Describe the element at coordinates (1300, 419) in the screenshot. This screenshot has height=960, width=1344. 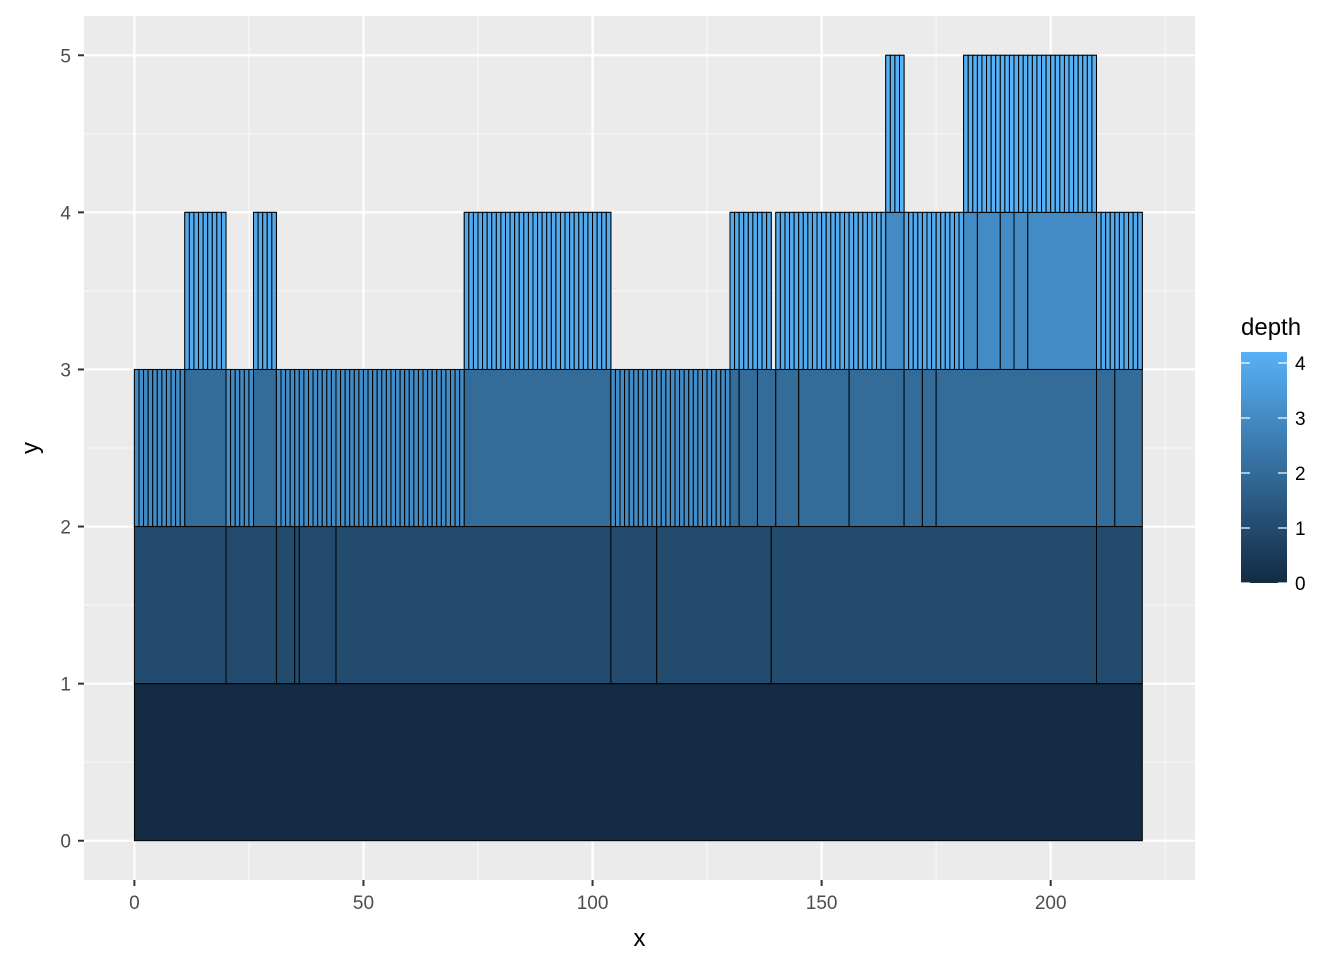
I see `legend-tick-label: 3` at that location.